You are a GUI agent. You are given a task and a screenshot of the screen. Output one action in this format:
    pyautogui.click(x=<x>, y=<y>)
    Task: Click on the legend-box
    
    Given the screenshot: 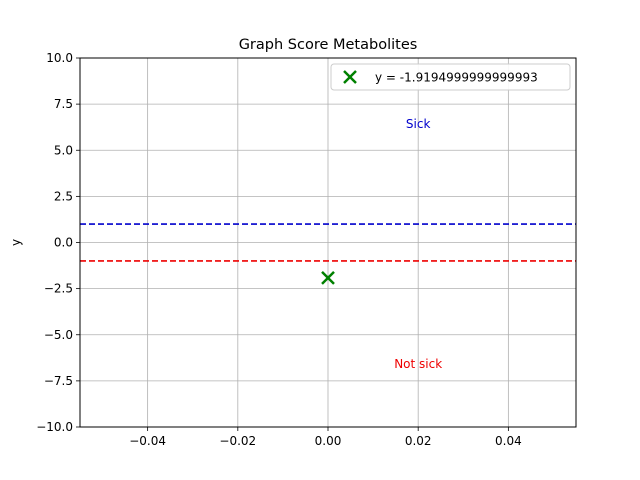 What is the action you would take?
    pyautogui.click(x=450, y=77)
    